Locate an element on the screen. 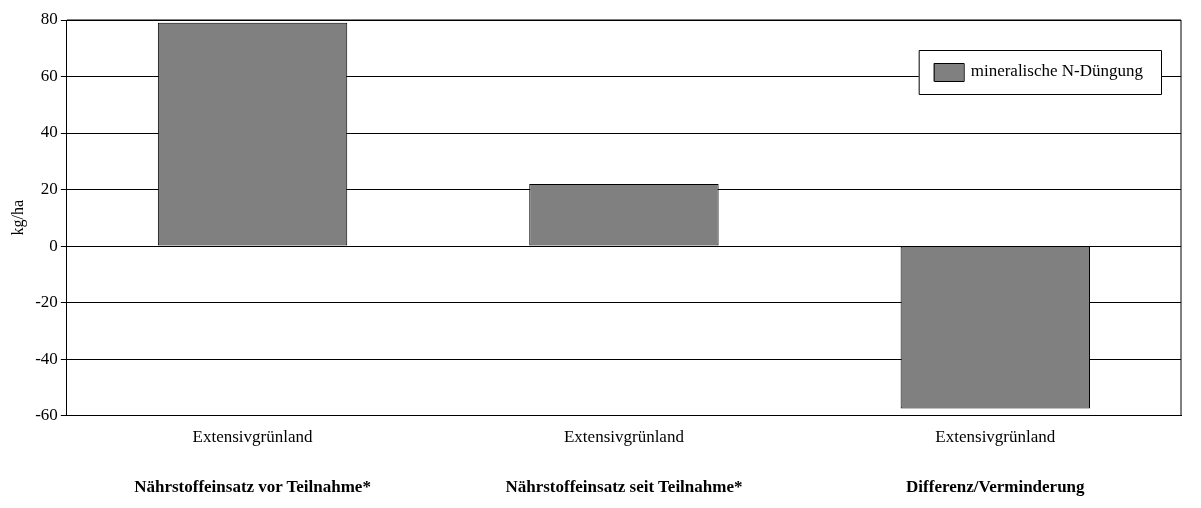  y-tick-label: 80 is located at coordinates (49, 19).